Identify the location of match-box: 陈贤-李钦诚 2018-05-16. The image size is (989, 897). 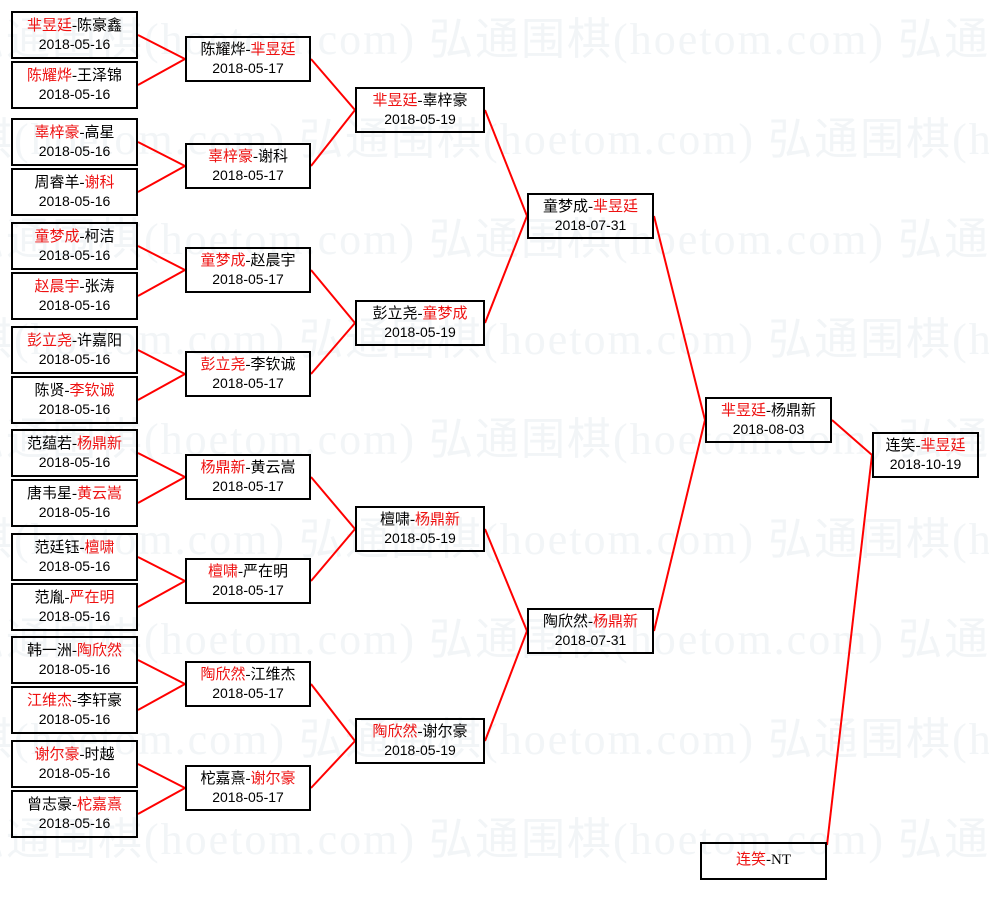
(74, 400).